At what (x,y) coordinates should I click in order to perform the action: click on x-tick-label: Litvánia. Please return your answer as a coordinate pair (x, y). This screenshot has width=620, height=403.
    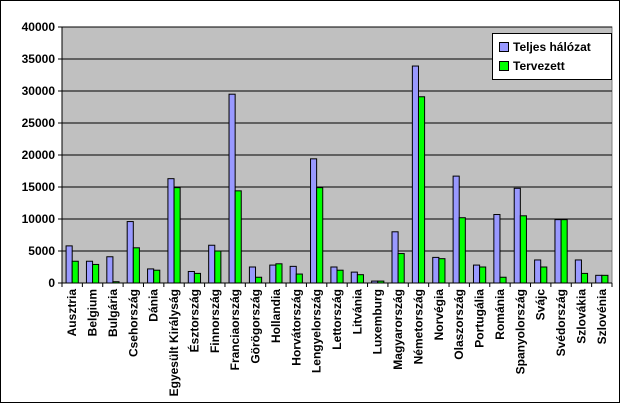
    Looking at the image, I should click on (357, 312).